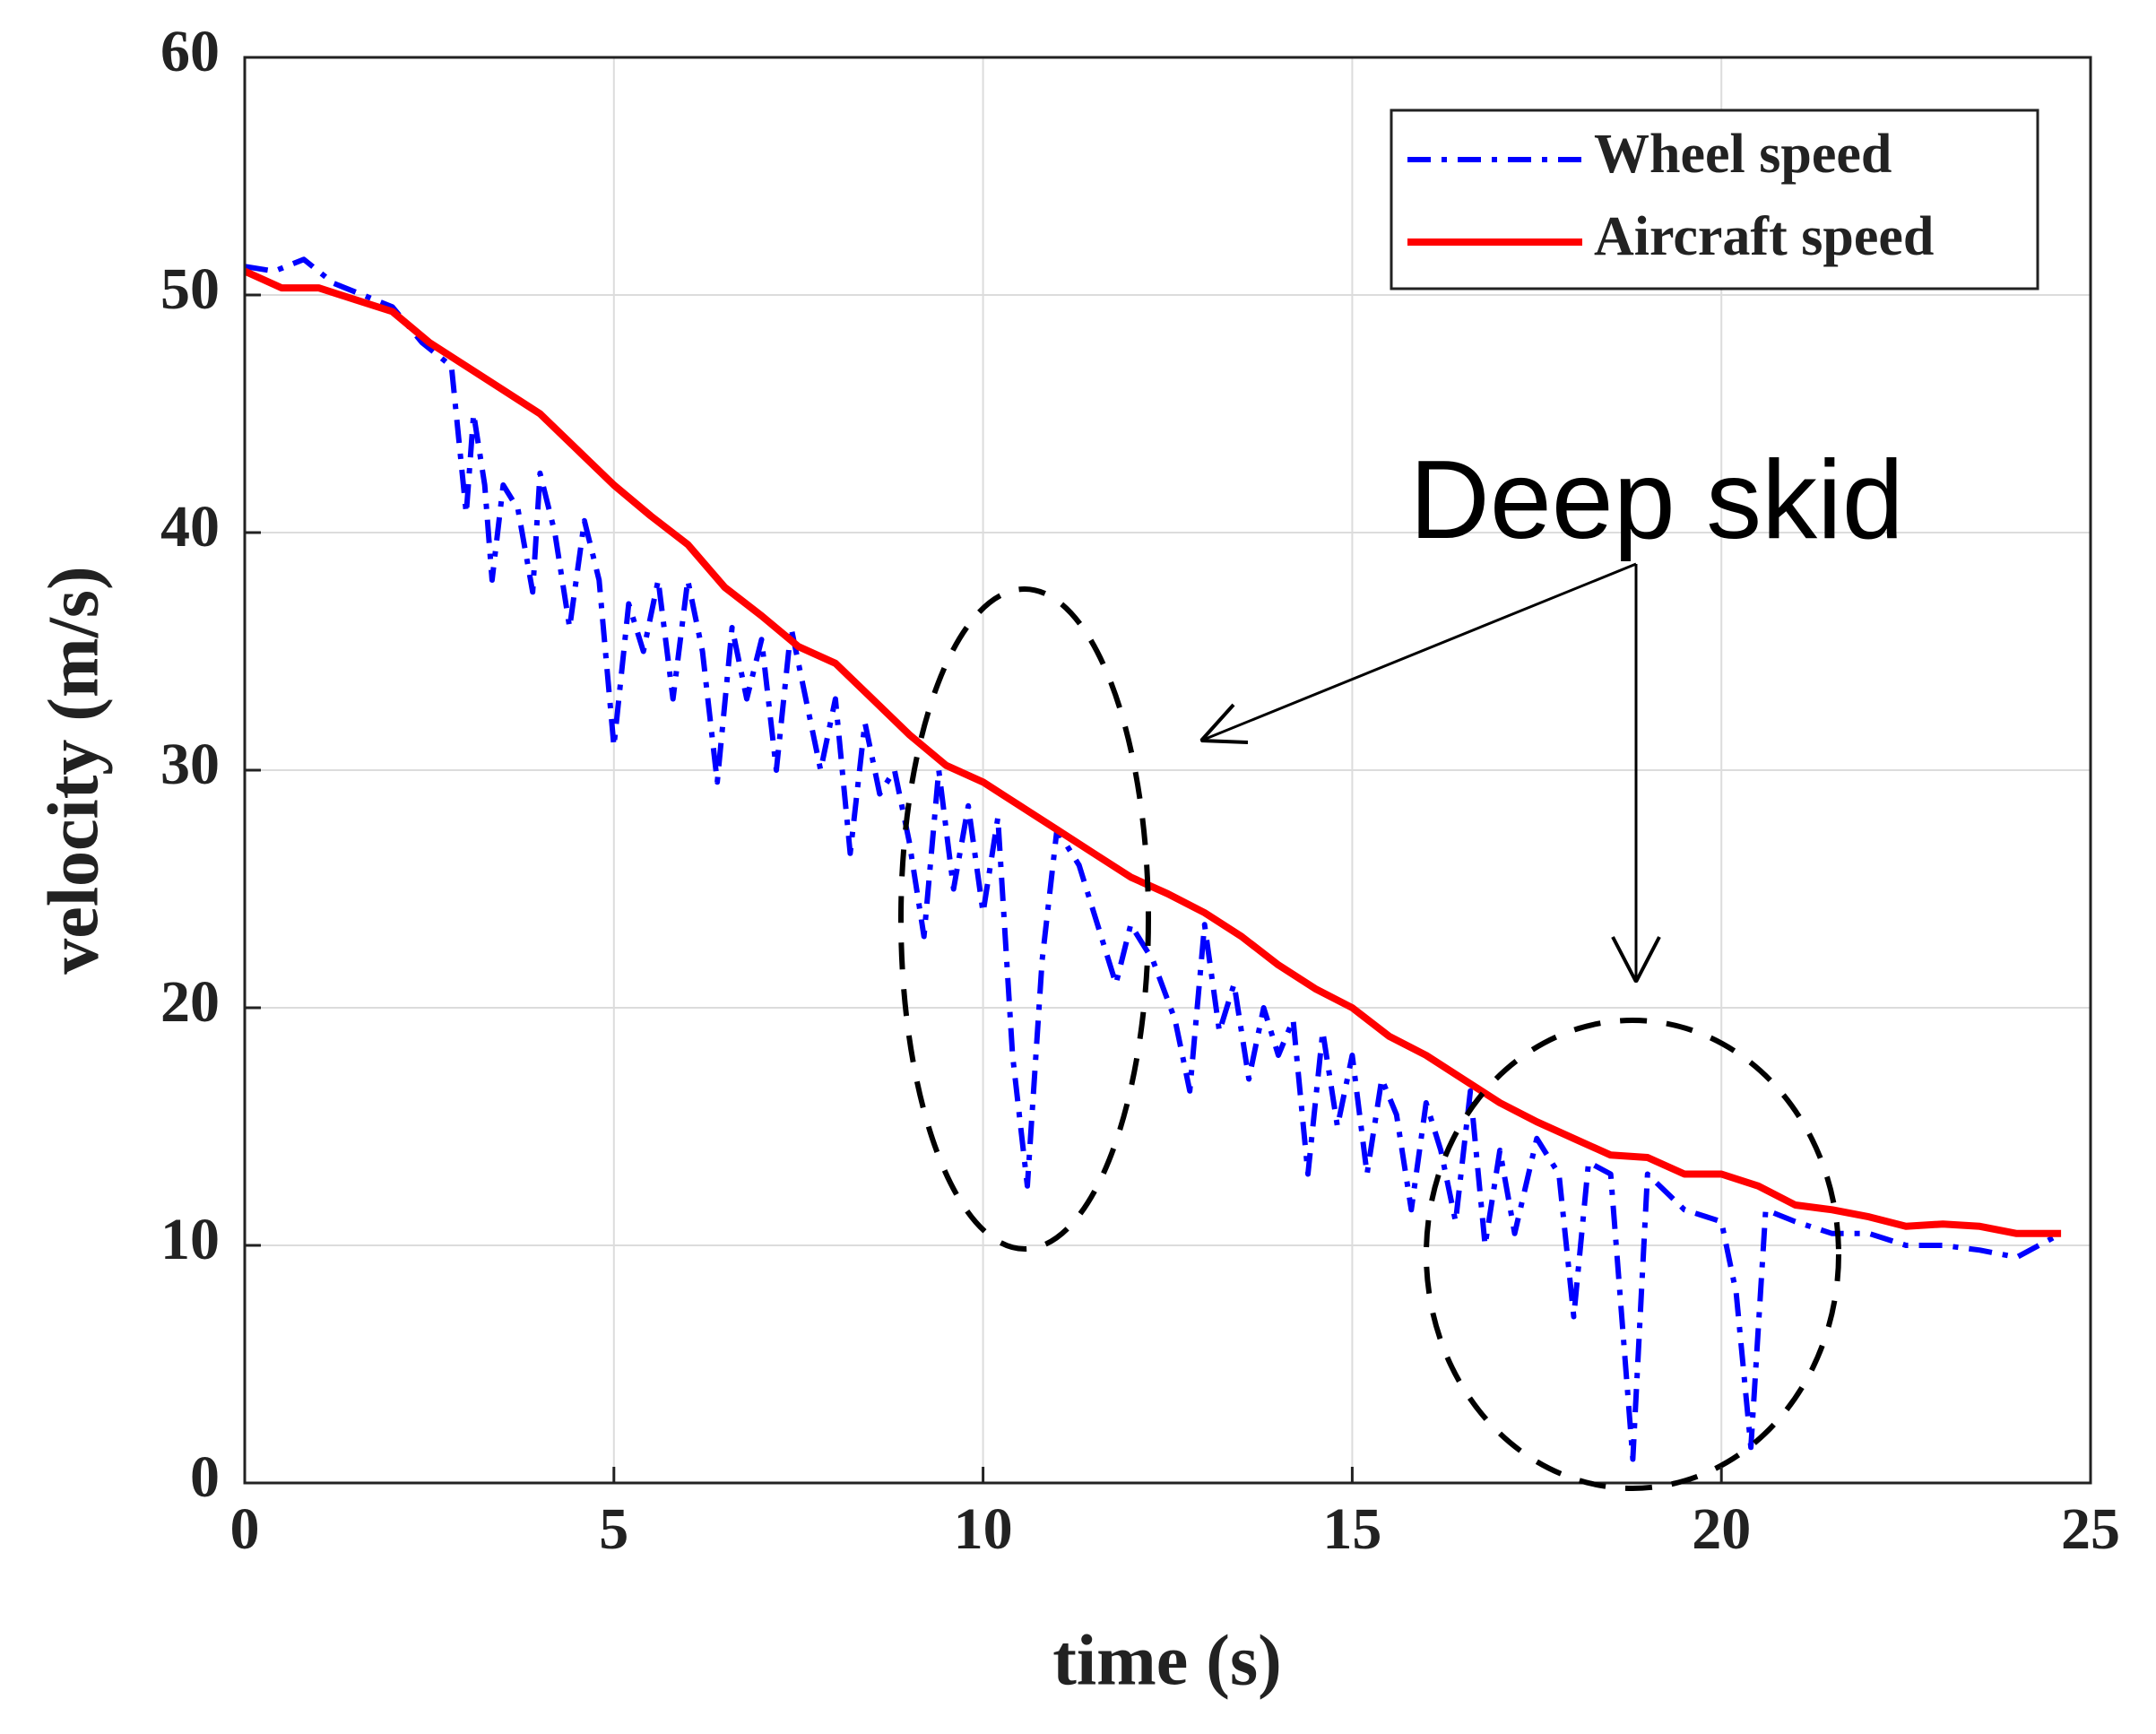 The height and width of the screenshot is (1734, 2156). What do you see at coordinates (190, 526) in the screenshot?
I see `y-tick-label: 40` at bounding box center [190, 526].